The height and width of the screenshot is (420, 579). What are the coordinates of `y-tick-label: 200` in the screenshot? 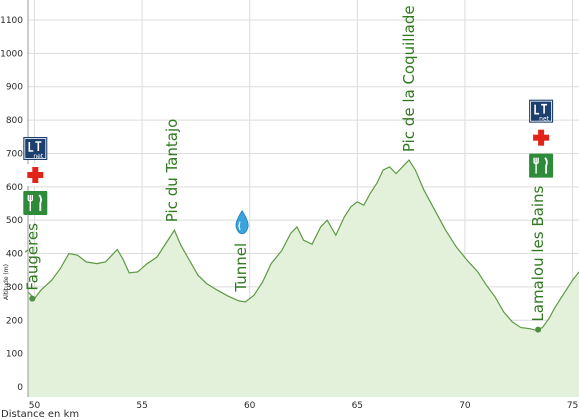 It's located at (14, 321).